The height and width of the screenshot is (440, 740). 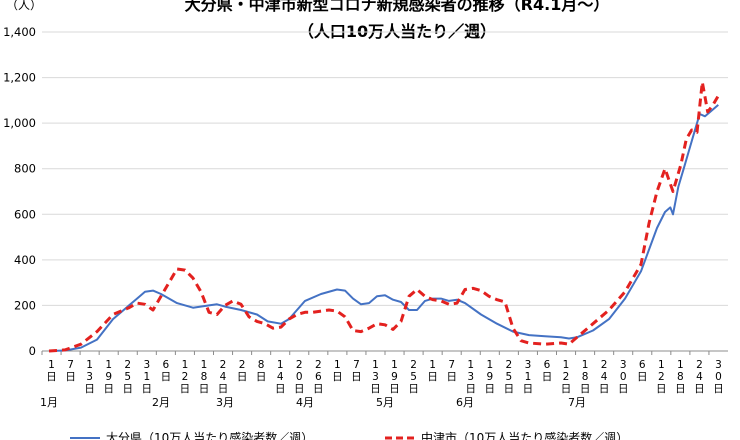 What do you see at coordinates (209, 435) in the screenshot?
I see `legend-label: 大分県（10万人当たり感染者数／週）` at bounding box center [209, 435].